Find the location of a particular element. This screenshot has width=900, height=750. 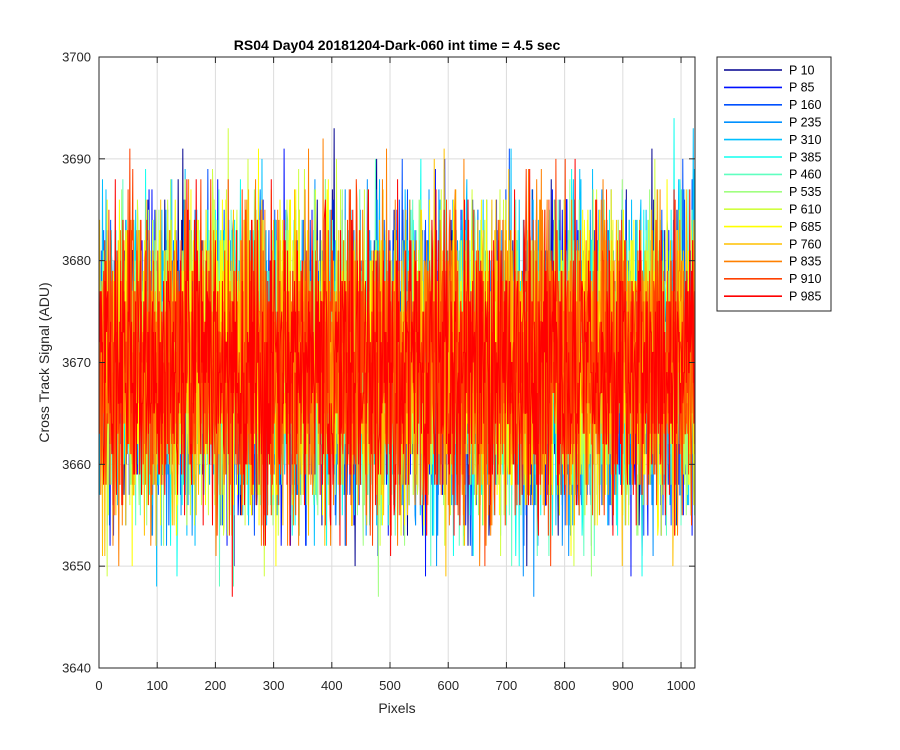

legend-label: P 10 is located at coordinates (802, 70).